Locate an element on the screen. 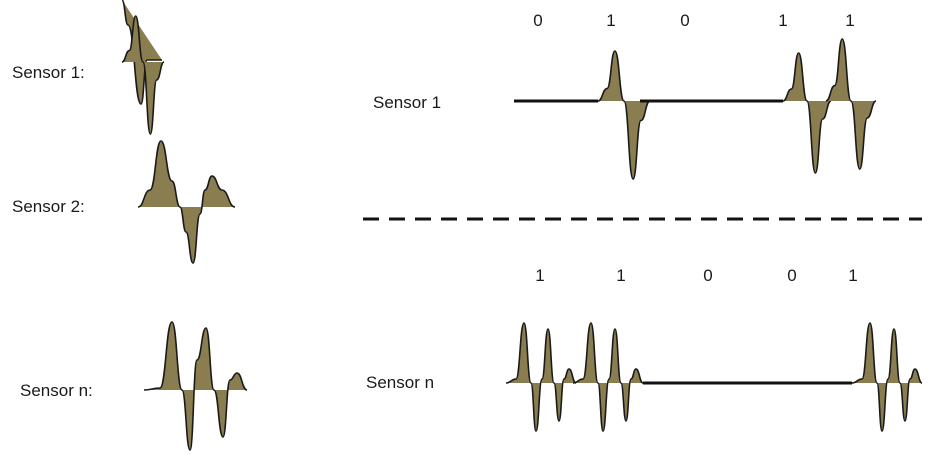 The height and width of the screenshot is (455, 932). left-sensor-n-label: Sensor n: is located at coordinates (56, 390).